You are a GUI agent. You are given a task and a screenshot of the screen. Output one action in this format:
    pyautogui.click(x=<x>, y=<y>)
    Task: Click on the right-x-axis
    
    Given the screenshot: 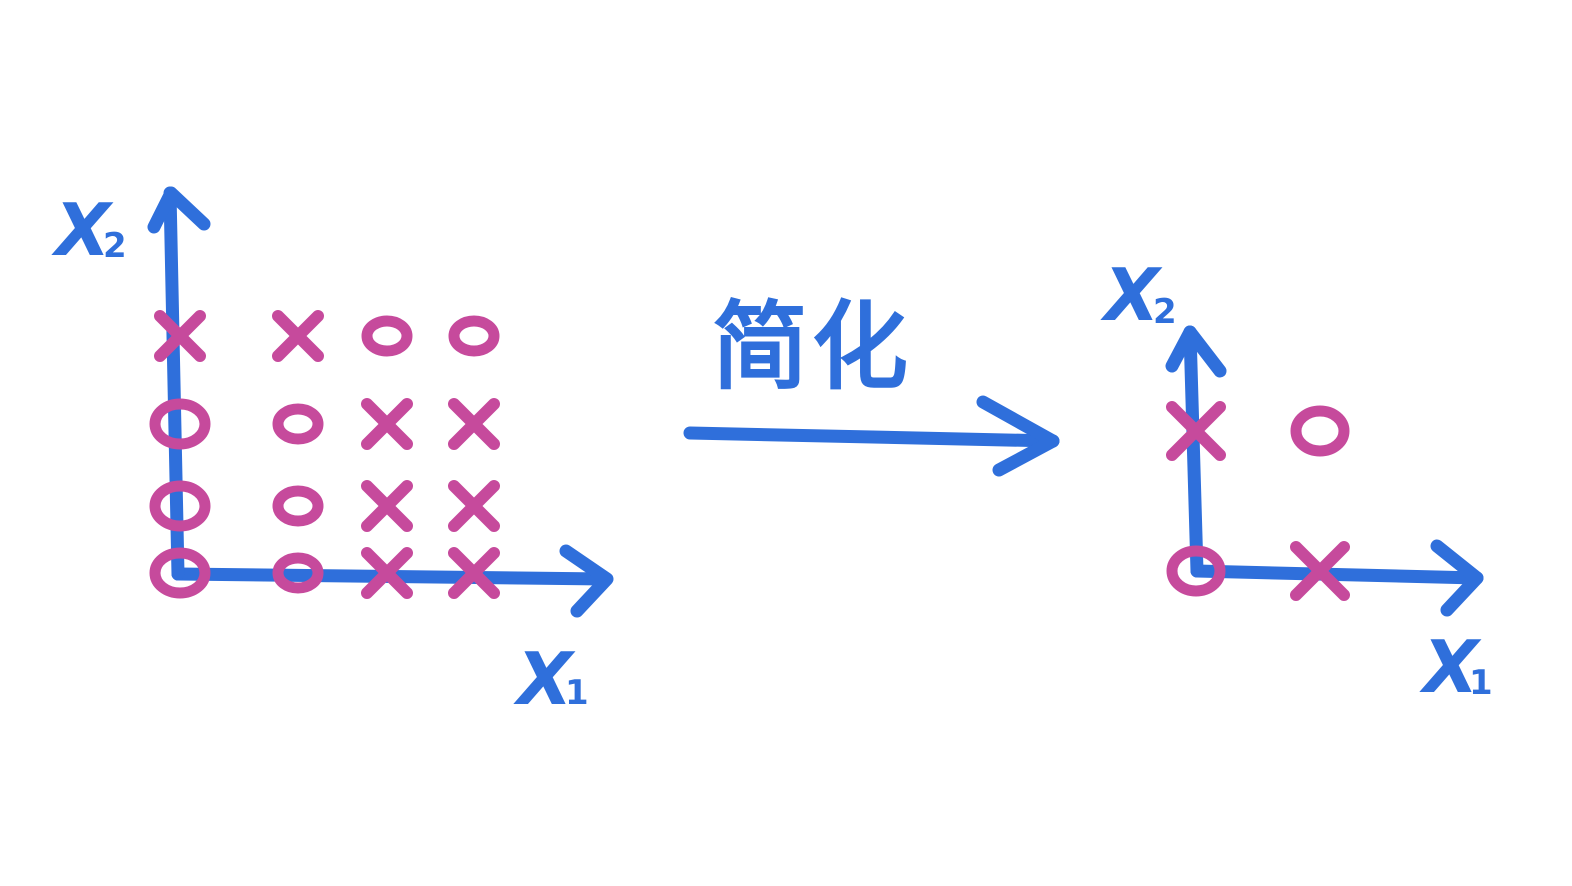 What is the action you would take?
    pyautogui.click(x=1337, y=574)
    